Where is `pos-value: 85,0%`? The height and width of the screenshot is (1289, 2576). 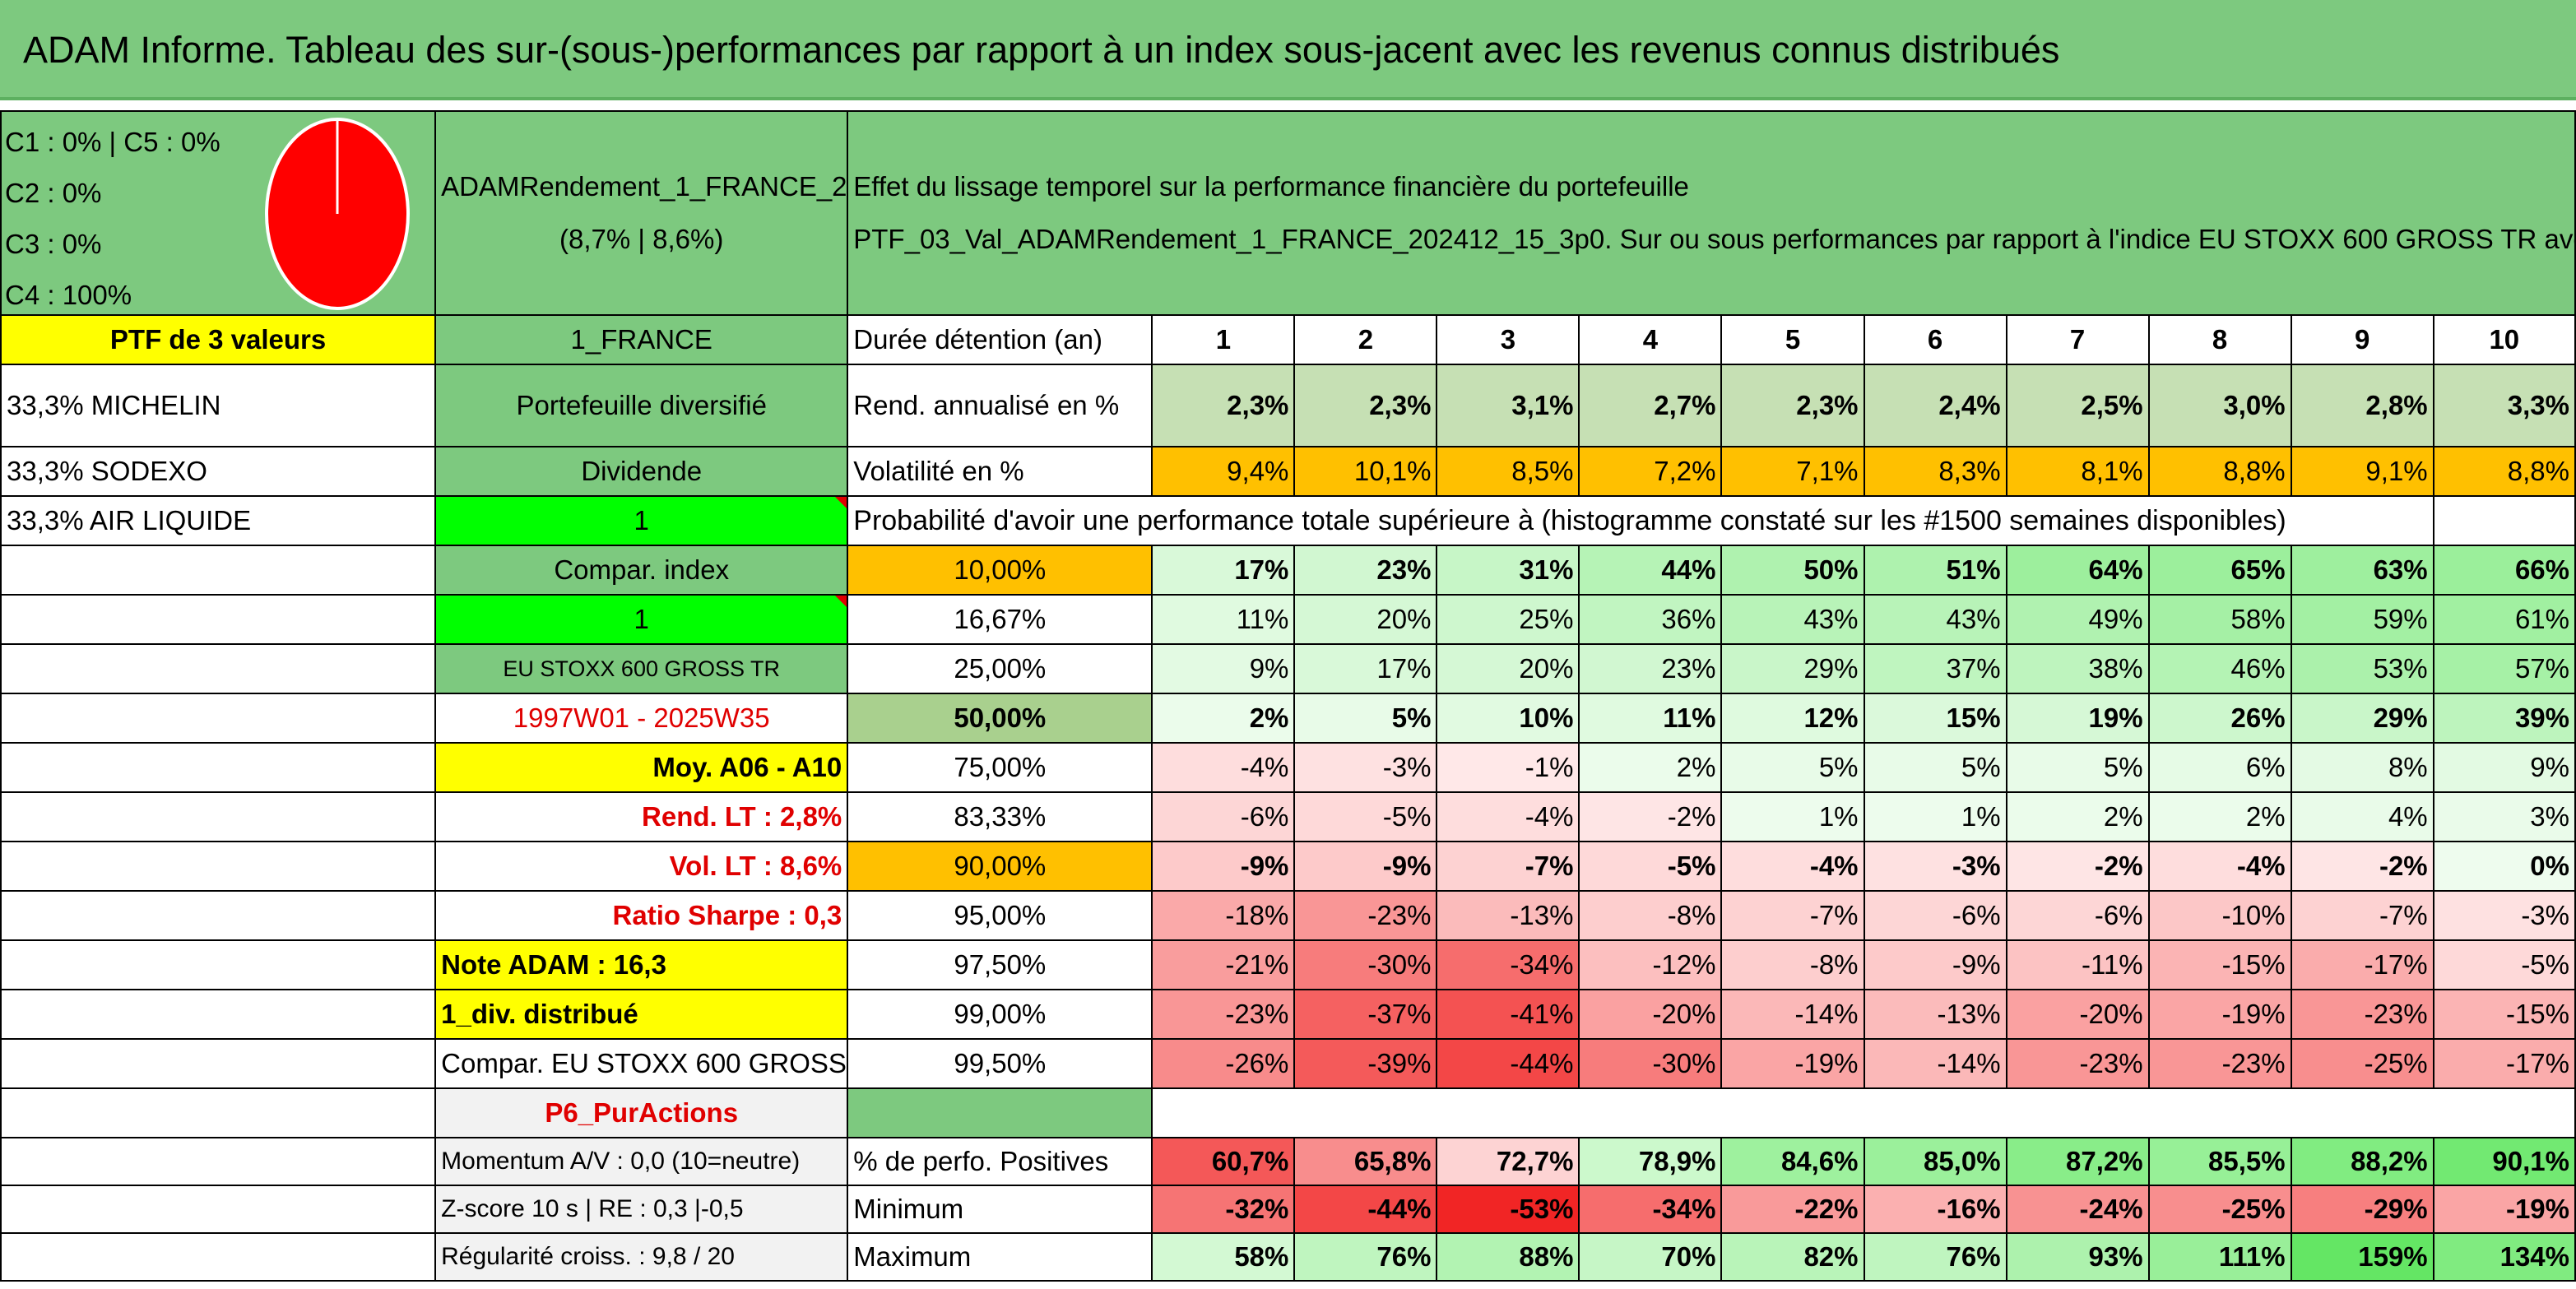 pos-value: 85,0% is located at coordinates (1935, 1161).